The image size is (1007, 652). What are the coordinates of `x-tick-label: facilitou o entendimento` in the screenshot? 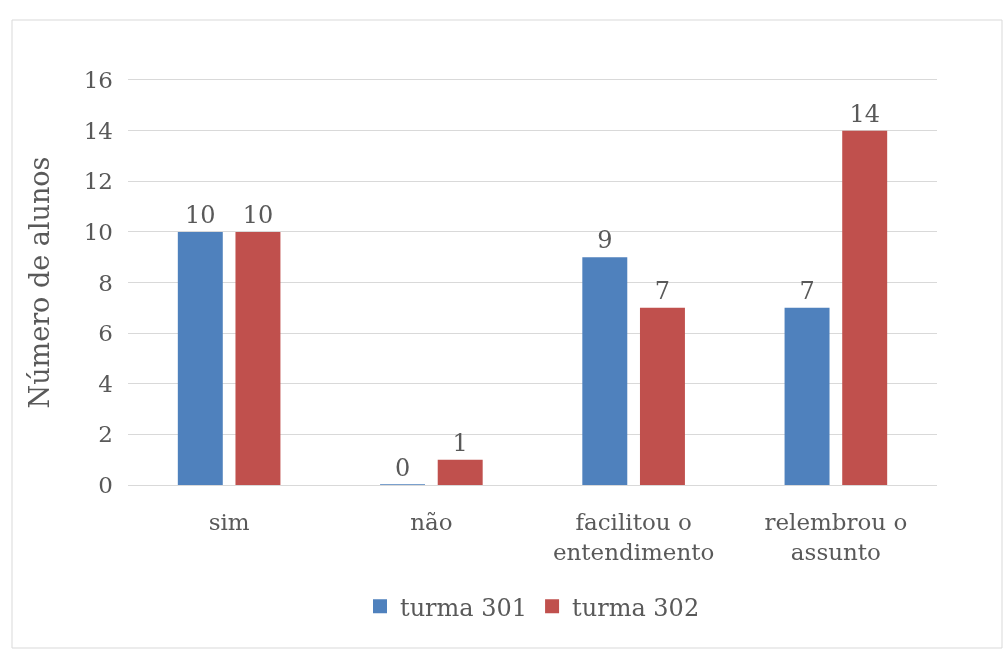 It's located at (633, 536).